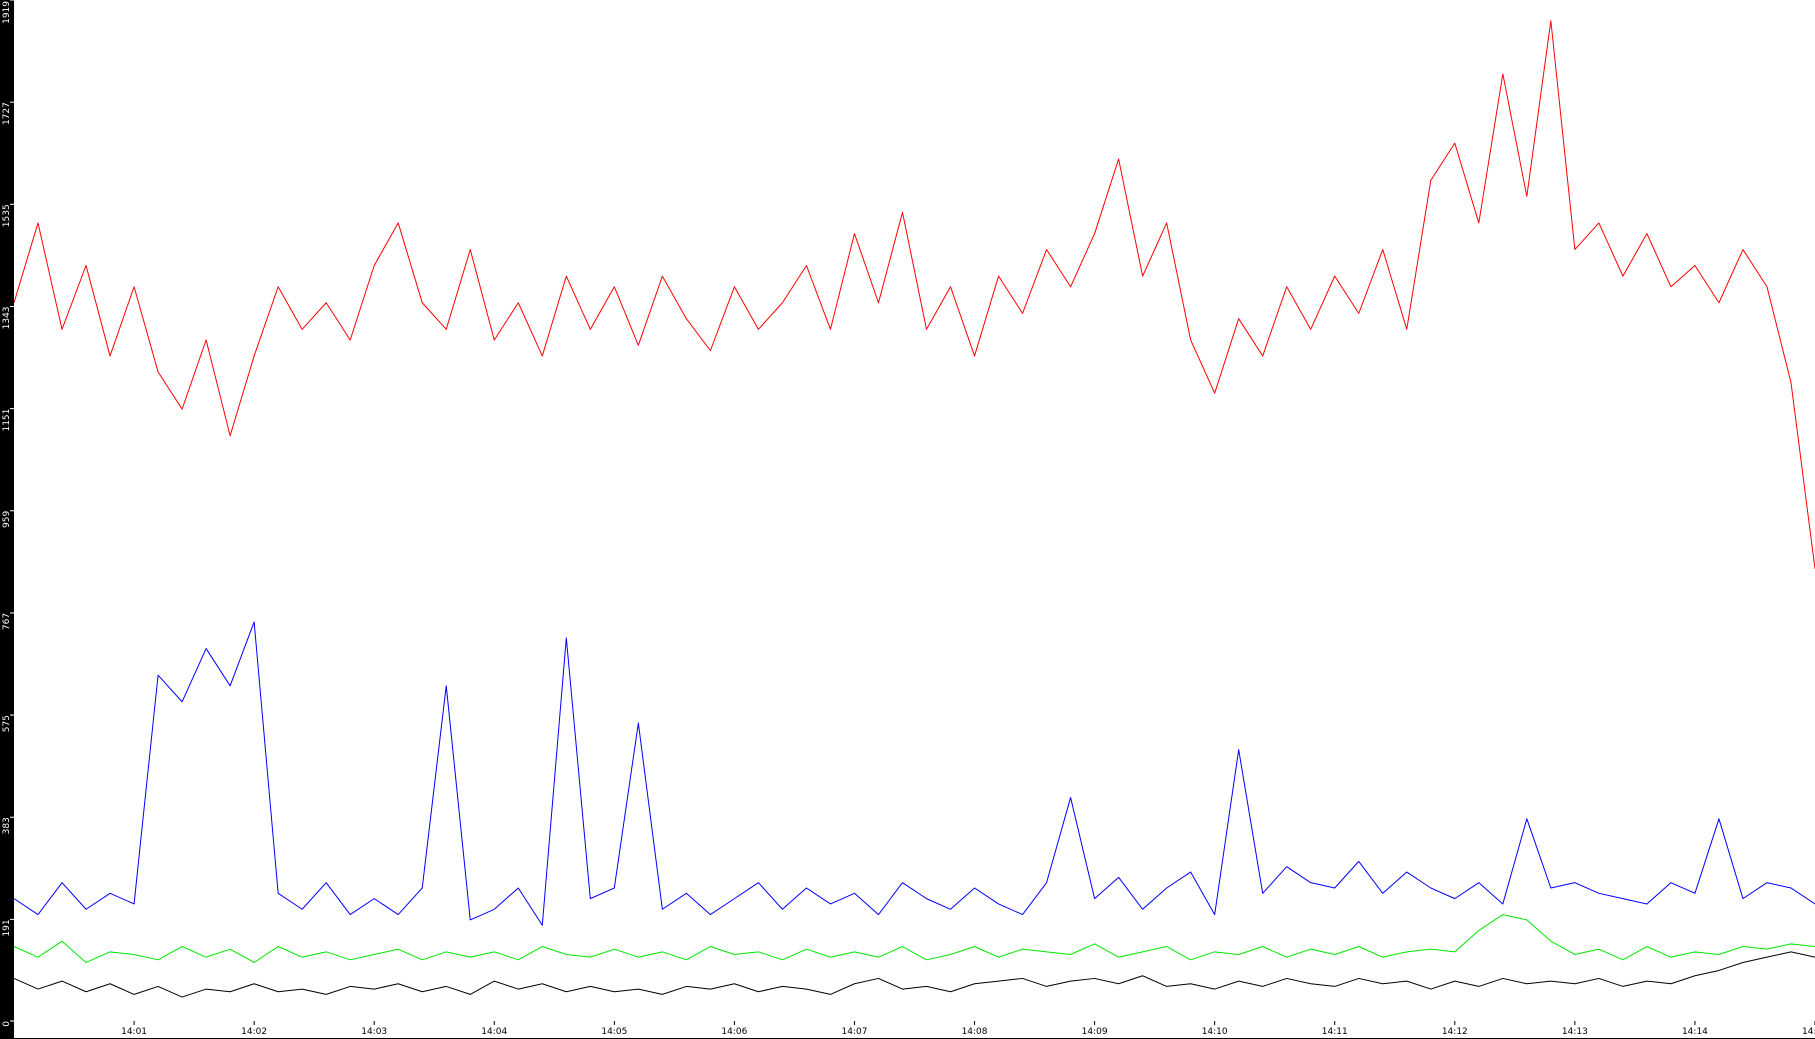 The image size is (1815, 1039). Describe the element at coordinates (7, 927) in the screenshot. I see `y-tick-label: 191` at that location.